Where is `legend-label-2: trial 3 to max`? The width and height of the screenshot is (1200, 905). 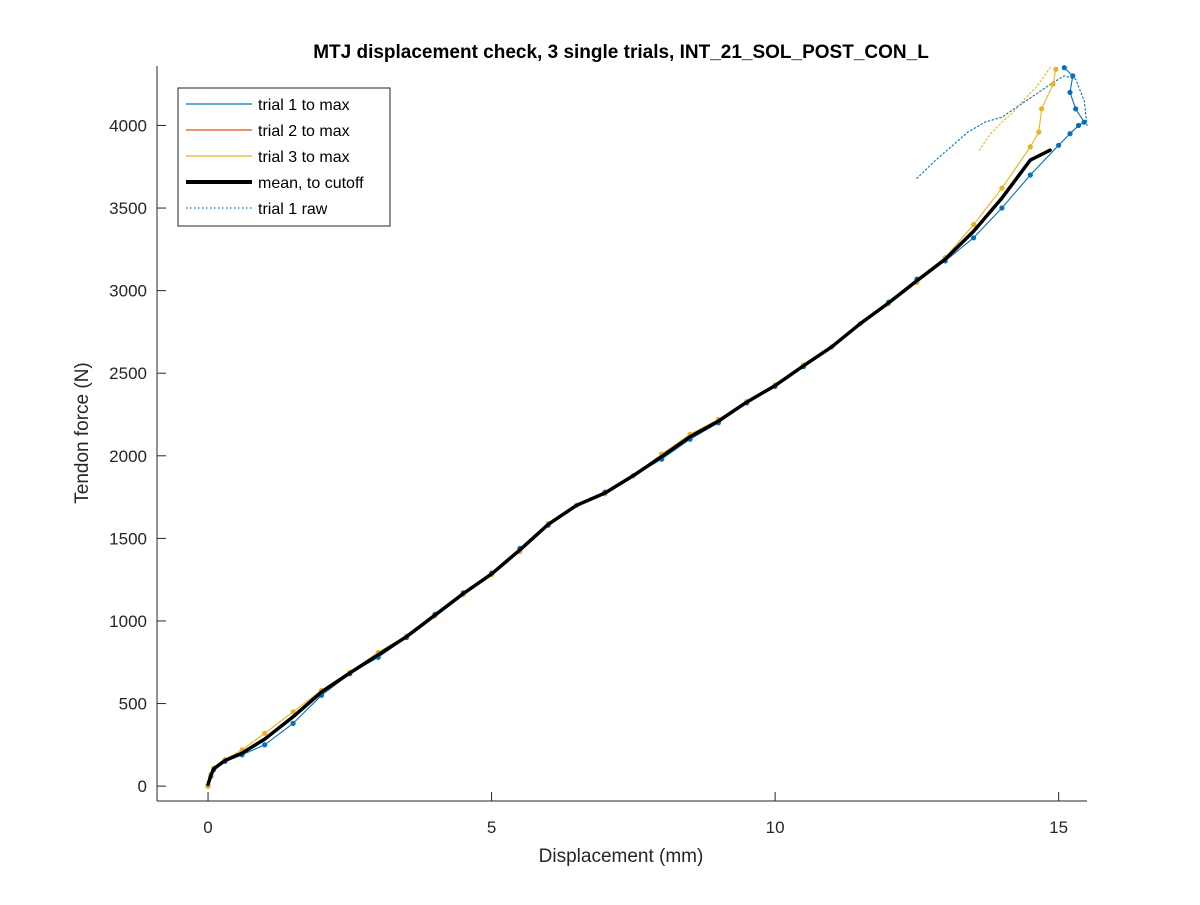 legend-label-2: trial 3 to max is located at coordinates (304, 157).